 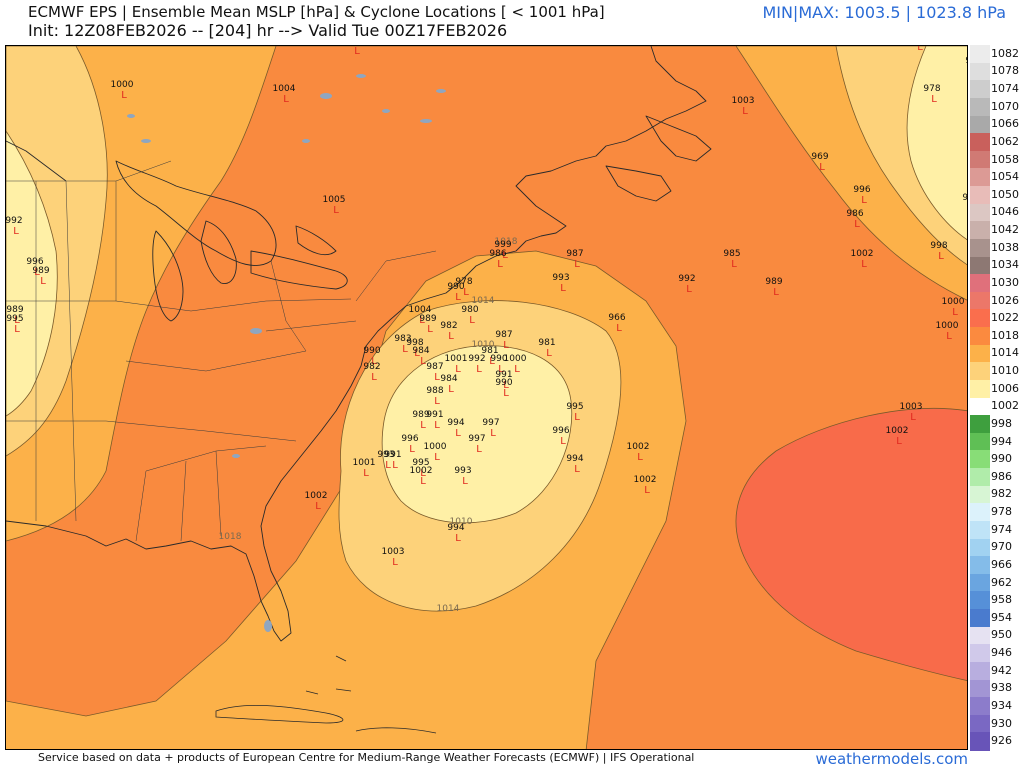 I want to click on colorbar-tick-label: 998, so click(x=1001, y=423).